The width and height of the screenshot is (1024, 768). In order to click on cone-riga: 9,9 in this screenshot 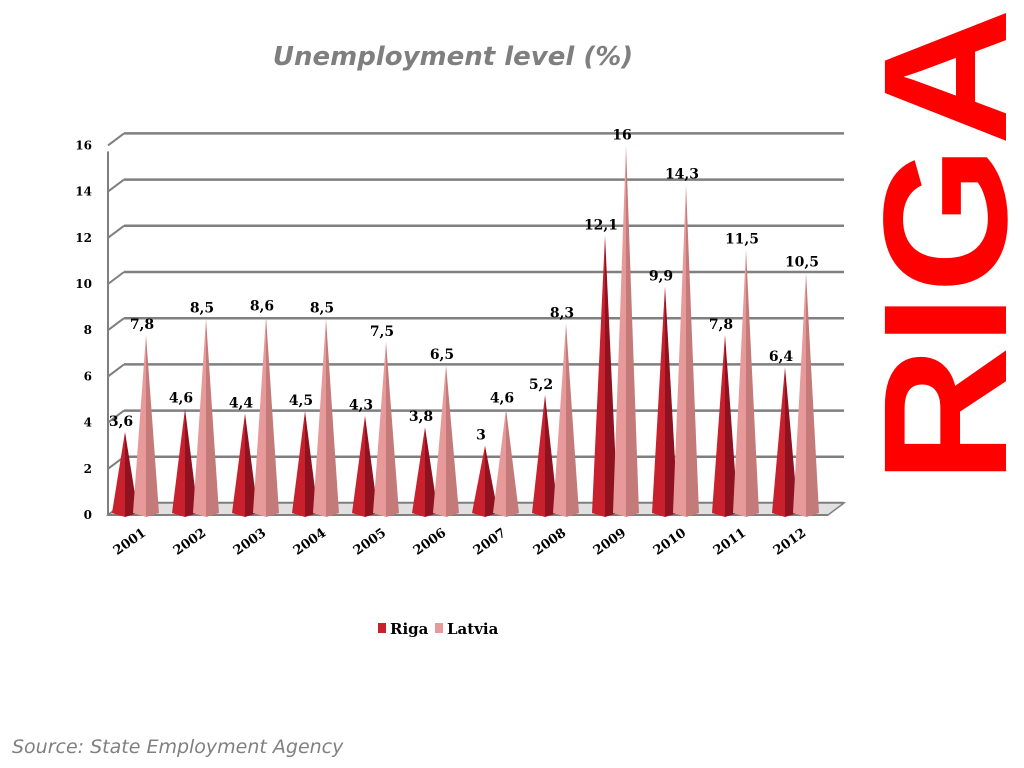, I will do `click(663, 392)`.